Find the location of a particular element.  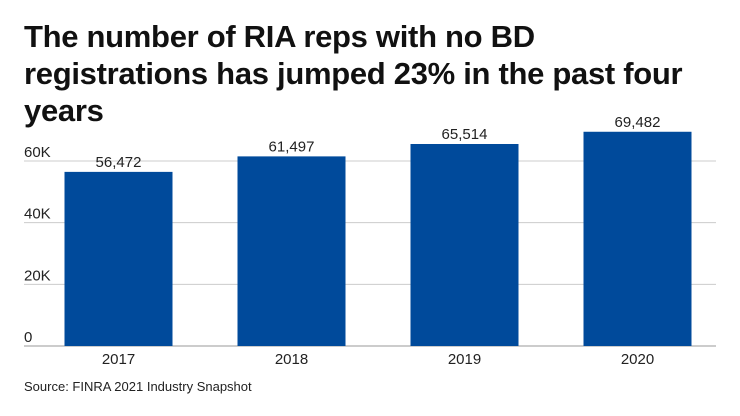

data-label: 56,472 is located at coordinates (119, 162).